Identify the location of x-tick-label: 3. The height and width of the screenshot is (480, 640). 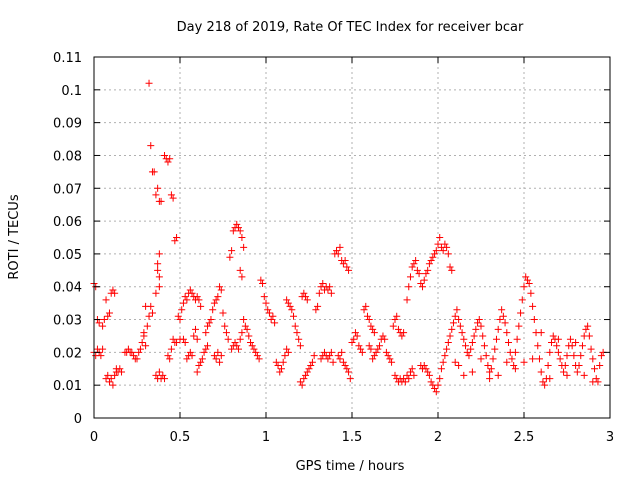
(610, 437).